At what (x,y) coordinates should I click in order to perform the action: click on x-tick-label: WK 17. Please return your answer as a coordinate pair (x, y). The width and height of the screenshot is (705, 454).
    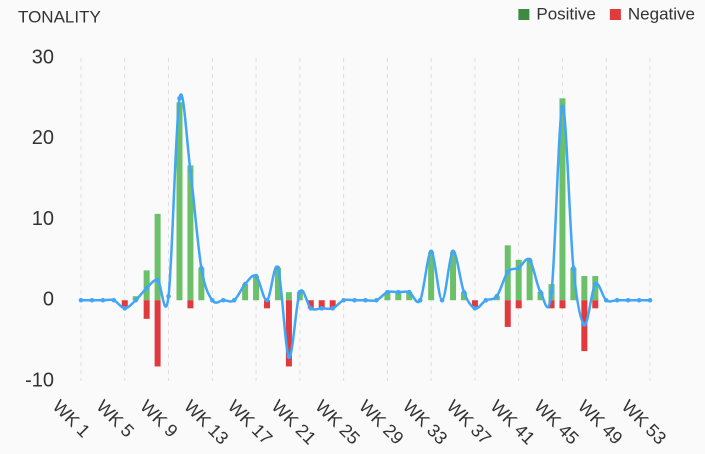
    Looking at the image, I should click on (250, 422).